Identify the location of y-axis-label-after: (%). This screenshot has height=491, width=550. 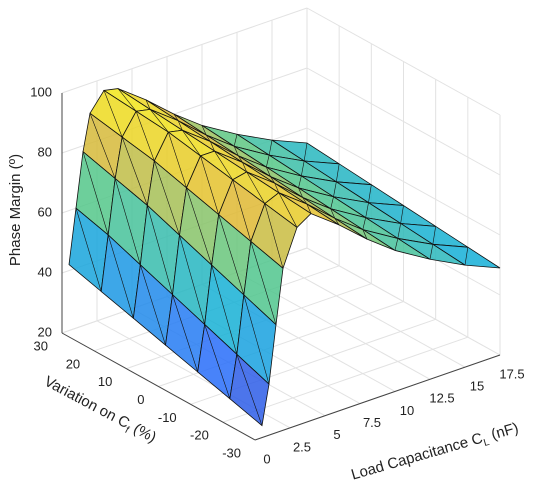
(143, 432).